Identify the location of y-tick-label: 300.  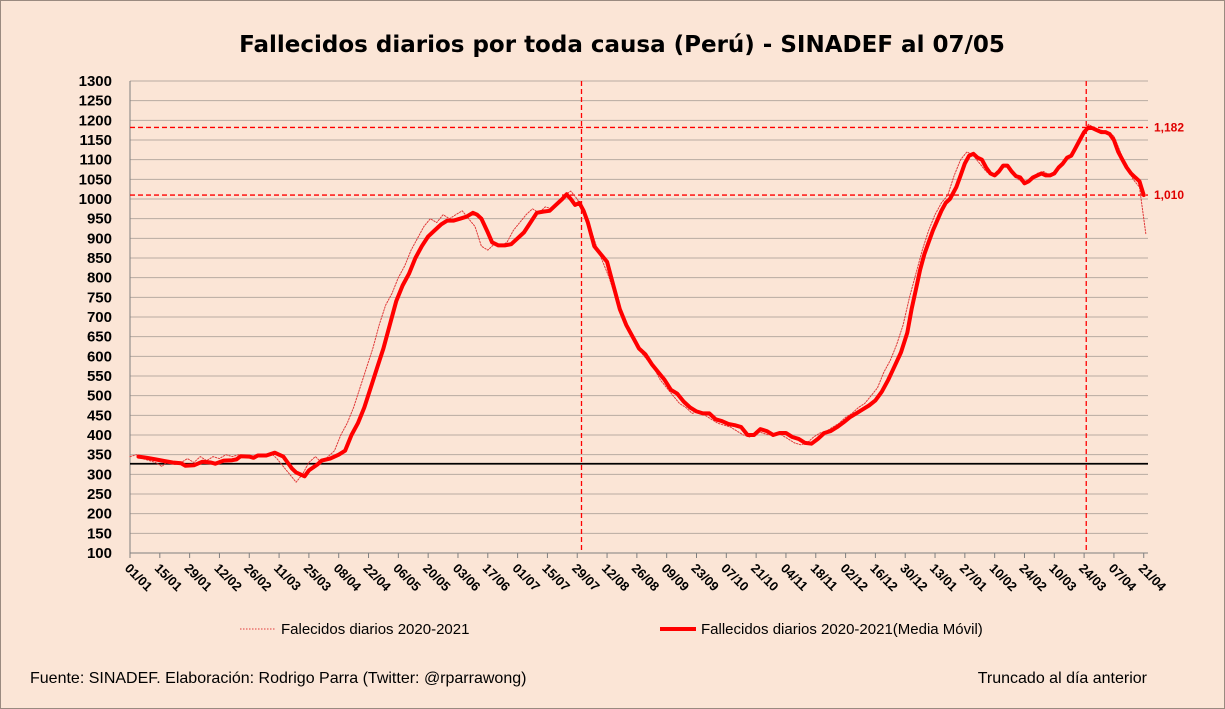
(99, 474).